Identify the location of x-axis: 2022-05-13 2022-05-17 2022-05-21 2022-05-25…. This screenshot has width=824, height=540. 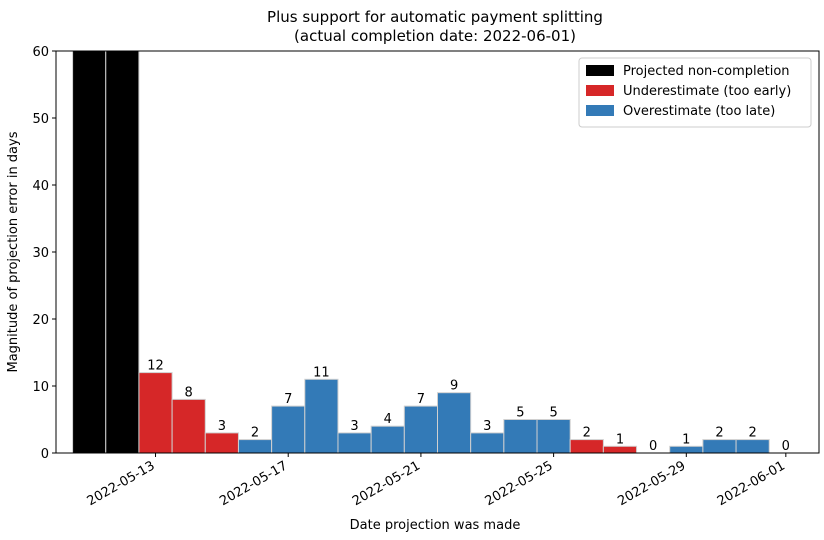
(436, 481).